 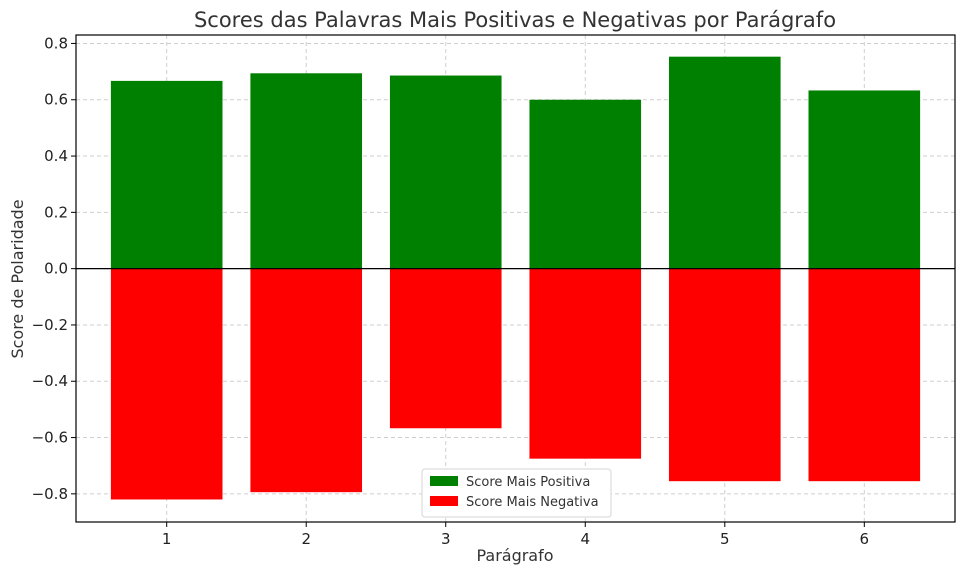 What do you see at coordinates (306, 539) in the screenshot?
I see `x-tick-label: 2` at bounding box center [306, 539].